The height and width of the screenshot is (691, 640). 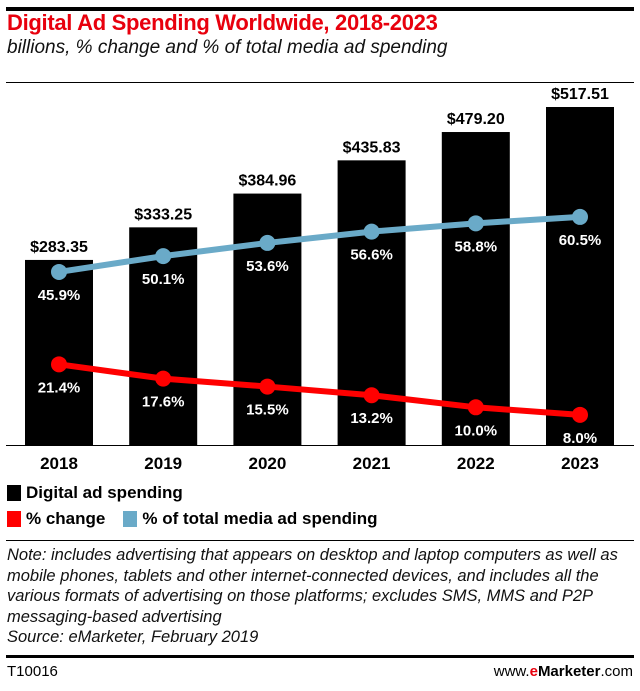 What do you see at coordinates (163, 279) in the screenshot?
I see `point-value-label: 50.1%` at bounding box center [163, 279].